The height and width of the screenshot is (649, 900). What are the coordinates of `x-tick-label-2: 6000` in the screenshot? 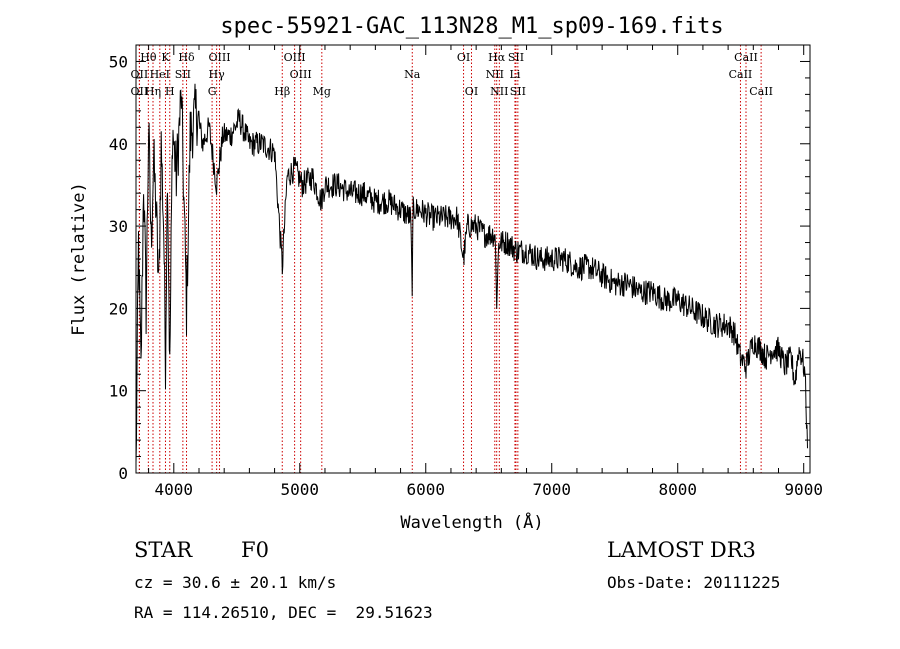 It's located at (425, 489).